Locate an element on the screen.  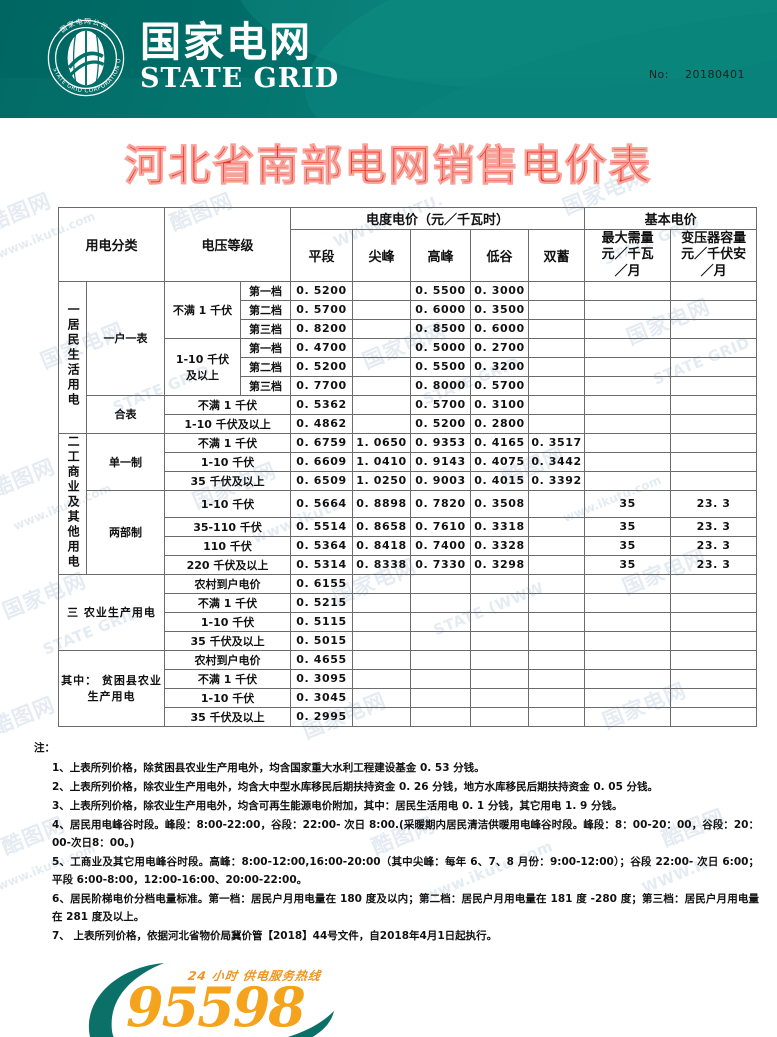
price-high: 0. 7610 is located at coordinates (441, 526).